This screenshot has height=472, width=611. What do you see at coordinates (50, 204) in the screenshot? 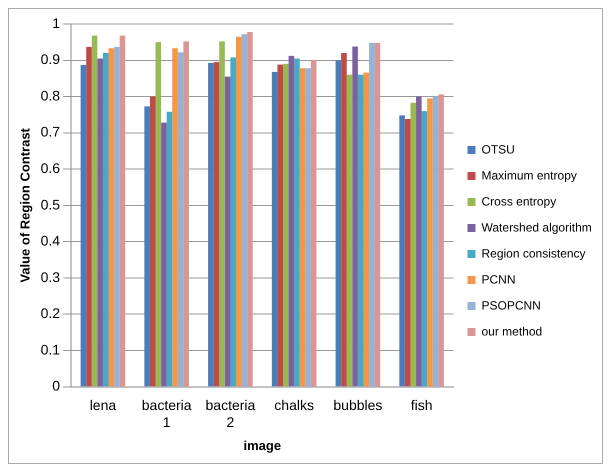
I see `y-tick-label: 0.5` at bounding box center [50, 204].